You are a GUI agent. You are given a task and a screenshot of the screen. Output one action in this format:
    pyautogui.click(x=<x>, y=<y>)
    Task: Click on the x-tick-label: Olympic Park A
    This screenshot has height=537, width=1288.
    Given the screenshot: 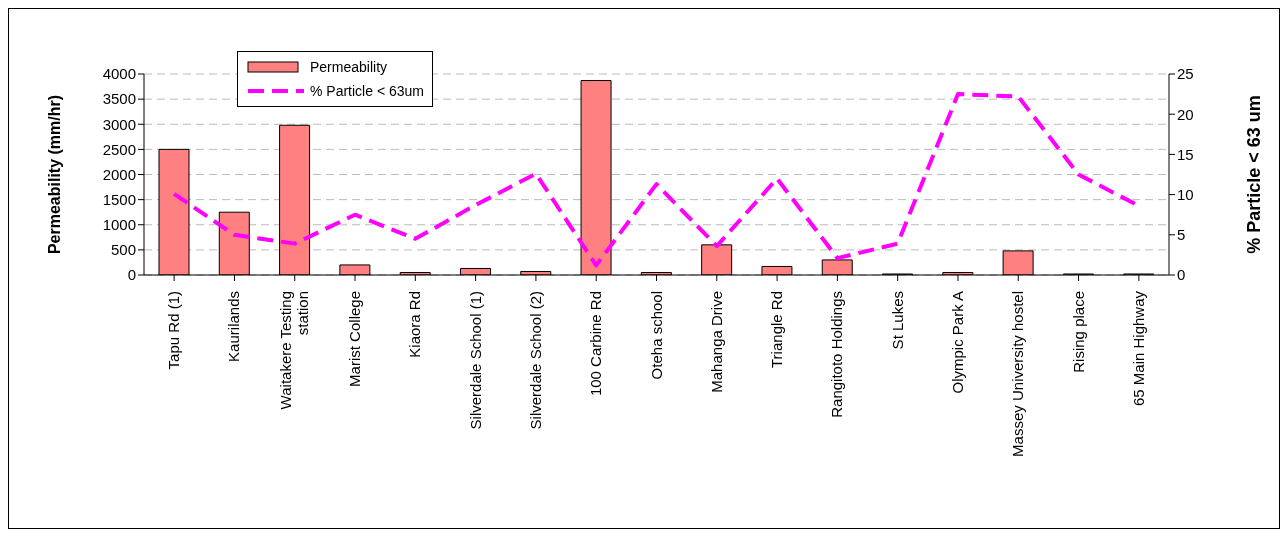 What is the action you would take?
    pyautogui.click(x=957, y=342)
    